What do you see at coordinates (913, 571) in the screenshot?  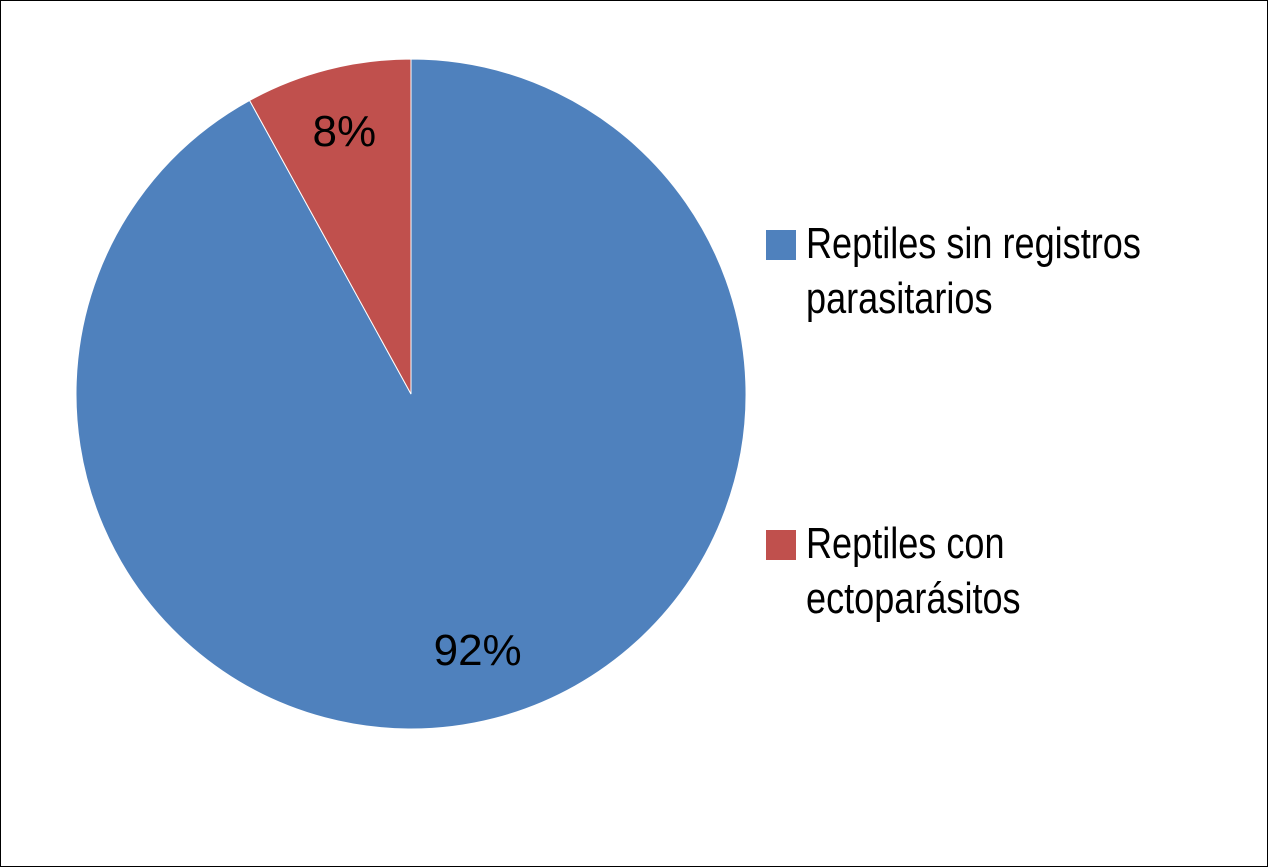 I see `legend-label: Reptiles con ectoparásitos` at bounding box center [913, 571].